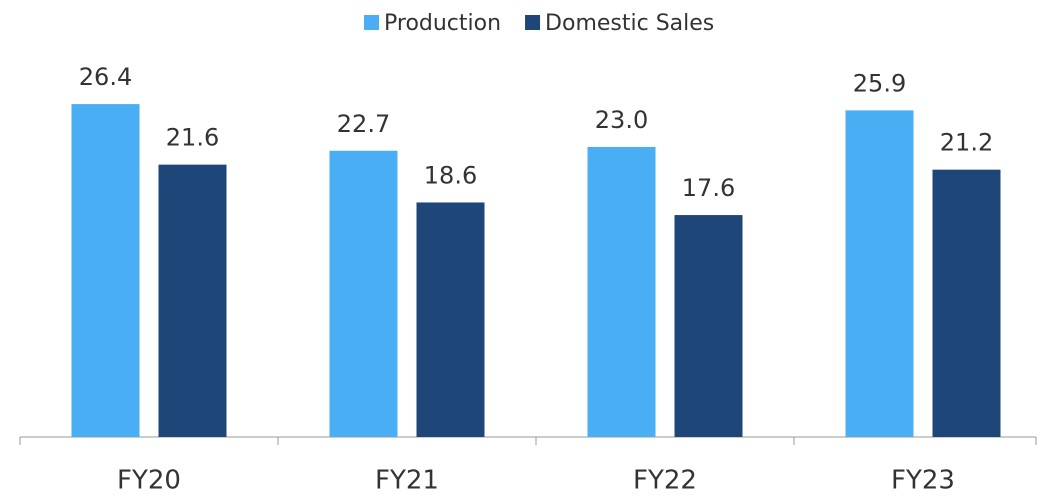 This screenshot has width=1041, height=499. Describe the element at coordinates (407, 481) in the screenshot. I see `x-tick-label: FY21` at that location.